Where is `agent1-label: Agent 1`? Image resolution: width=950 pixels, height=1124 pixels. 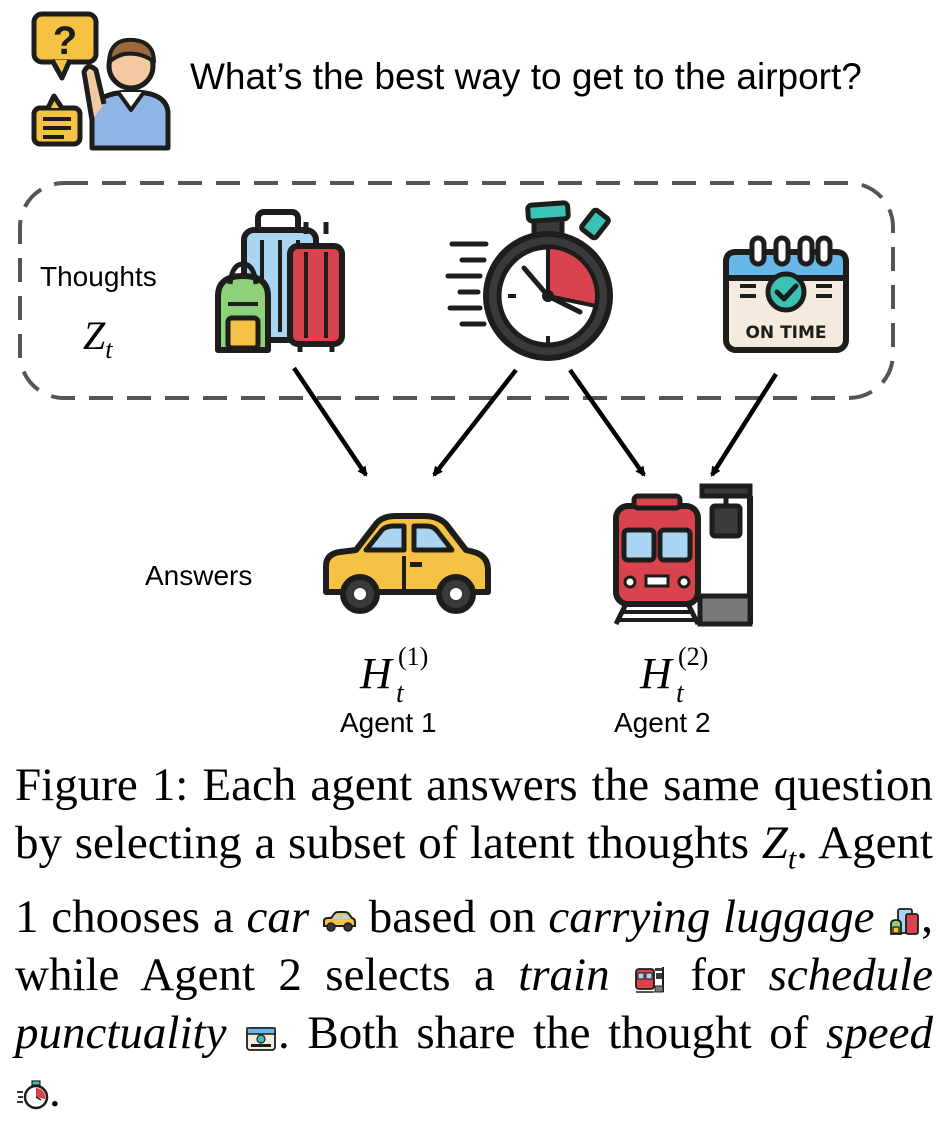
agent1-label: Agent 1 is located at coordinates (388, 722).